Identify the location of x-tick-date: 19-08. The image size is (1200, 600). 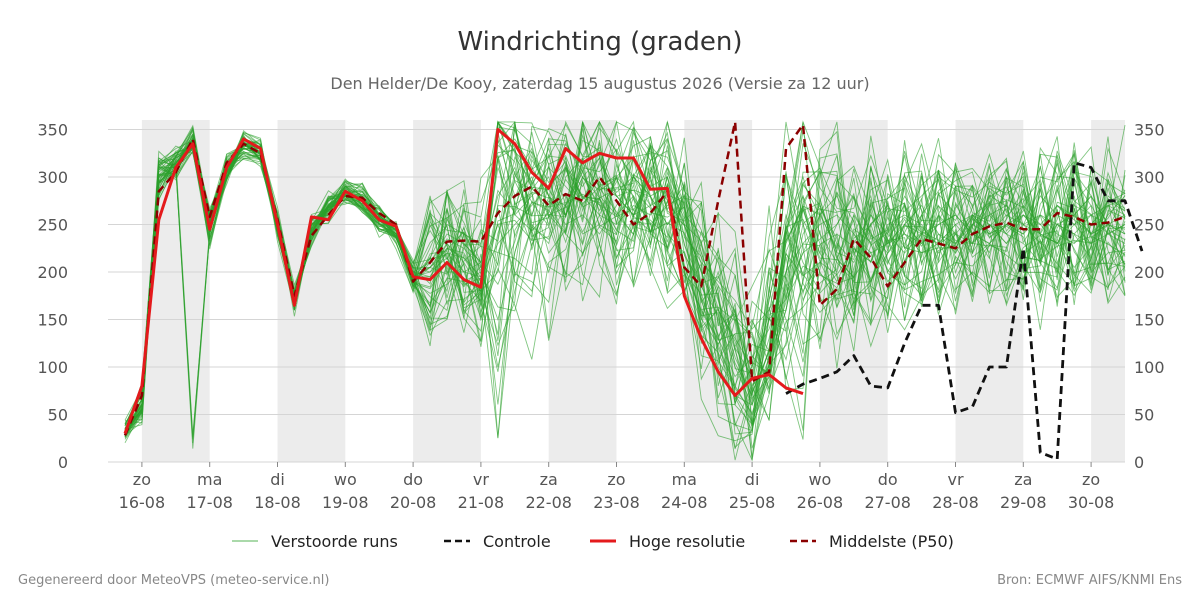
(345, 502).